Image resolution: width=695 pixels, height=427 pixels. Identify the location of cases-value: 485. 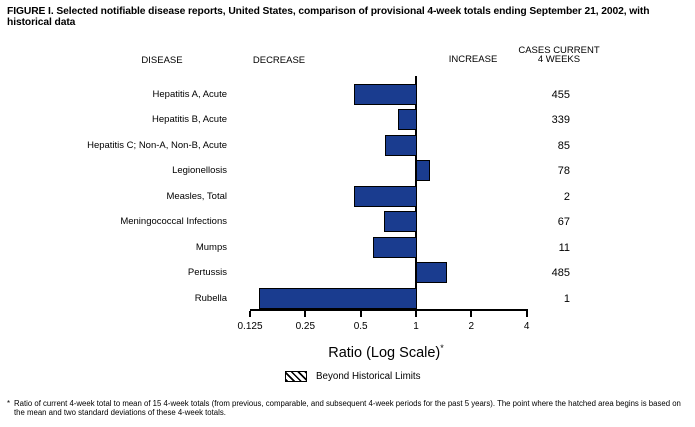
(560, 273).